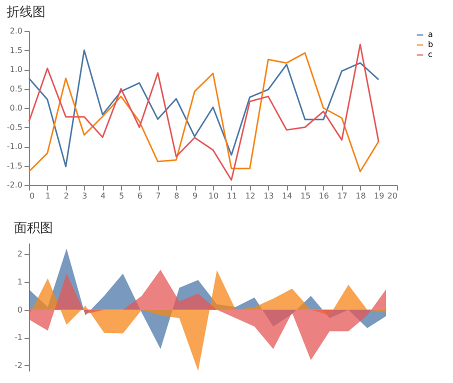 This screenshot has width=453, height=383. I want to click on y-tick-label: -1, so click(18, 337).